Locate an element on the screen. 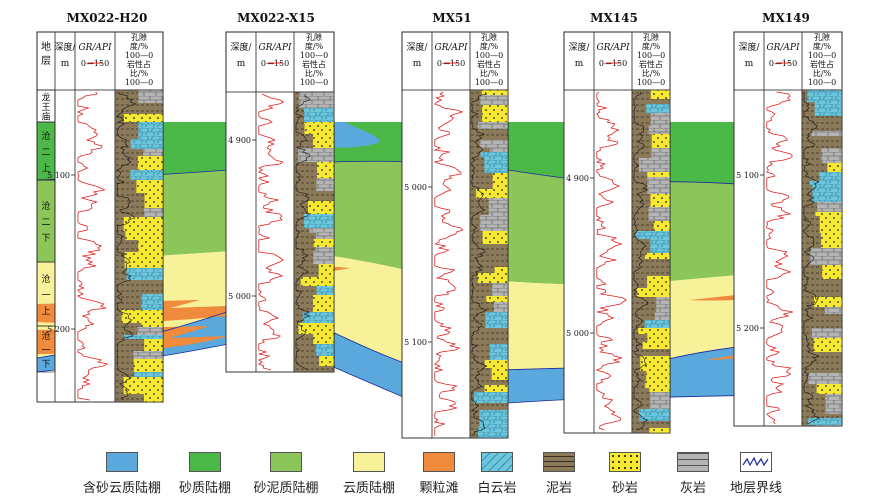 This screenshot has height=503, width=889. strat-unit-label-line: 王 is located at coordinates (45, 107).